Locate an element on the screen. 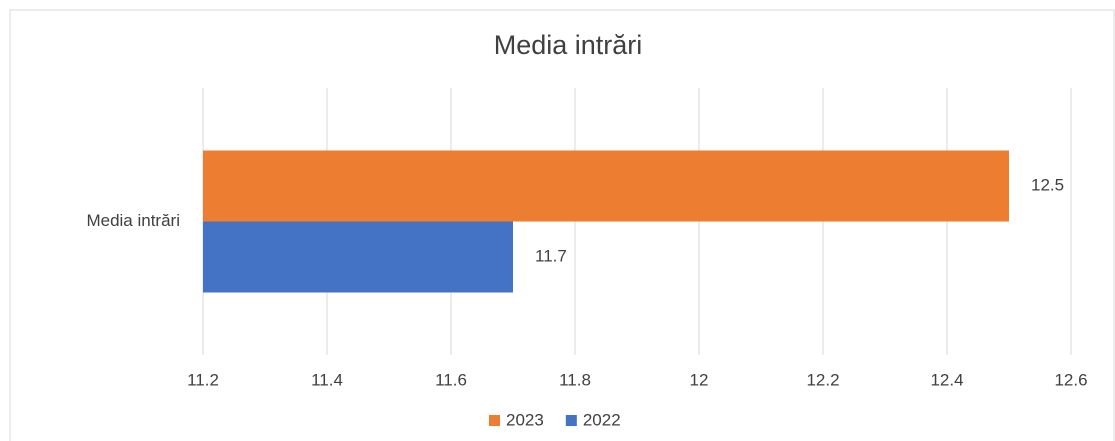 This screenshot has width=1115, height=441. x-tick-label: 12.6 is located at coordinates (1070, 379).